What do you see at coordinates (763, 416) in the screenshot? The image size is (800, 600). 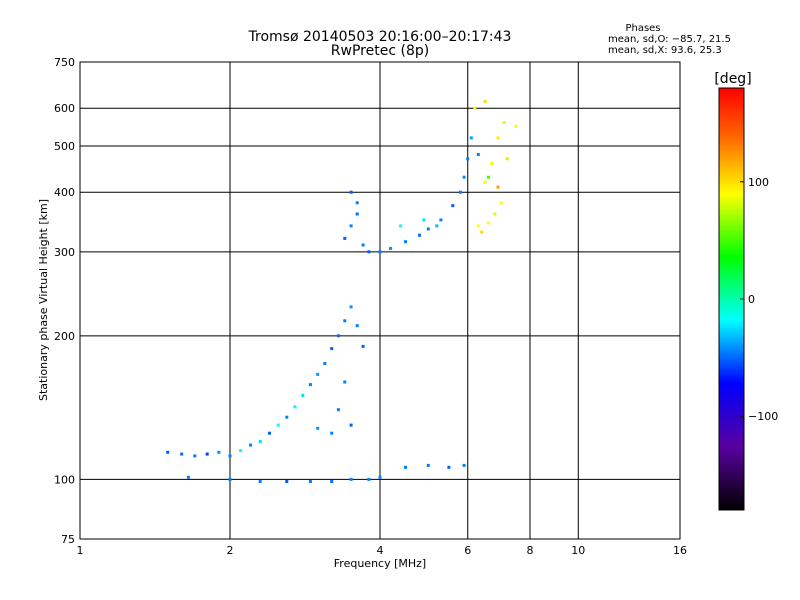 I see `colorbar-tick-label: −100` at bounding box center [763, 416].